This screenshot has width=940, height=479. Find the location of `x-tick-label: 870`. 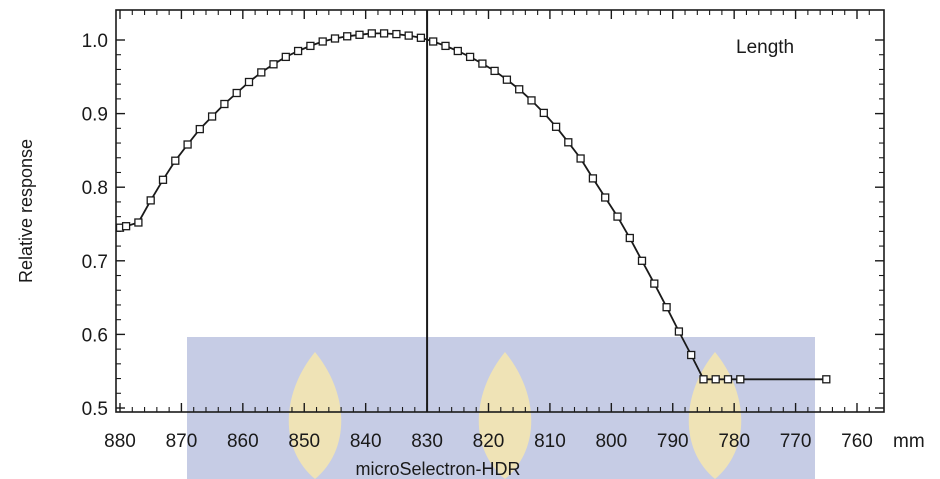

x-tick-label: 870 is located at coordinates (182, 441).